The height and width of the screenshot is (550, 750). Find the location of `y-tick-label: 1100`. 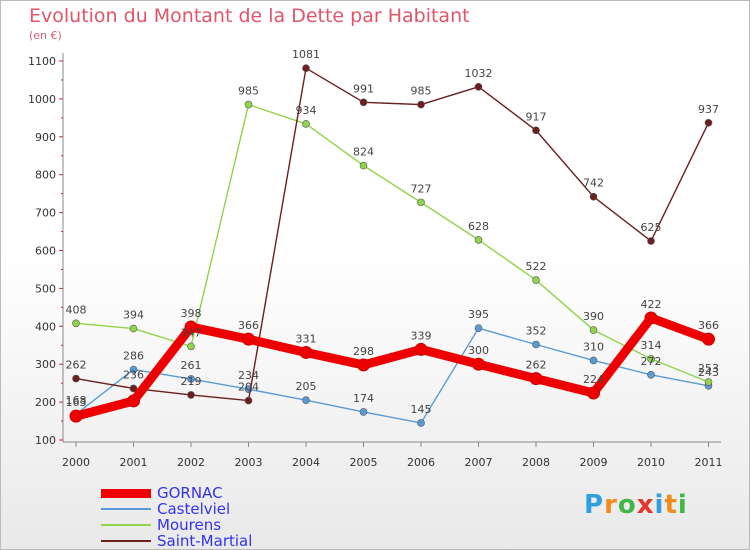

y-tick-label: 1100 is located at coordinates (42, 61).